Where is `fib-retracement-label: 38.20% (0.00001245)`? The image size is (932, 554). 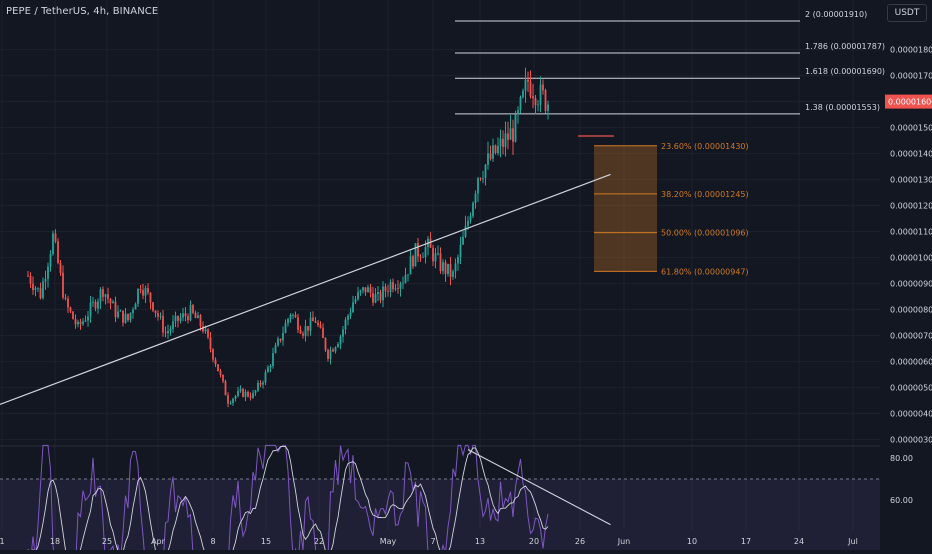
fib-retracement-label: 38.20% (0.00001245) is located at coordinates (705, 194).